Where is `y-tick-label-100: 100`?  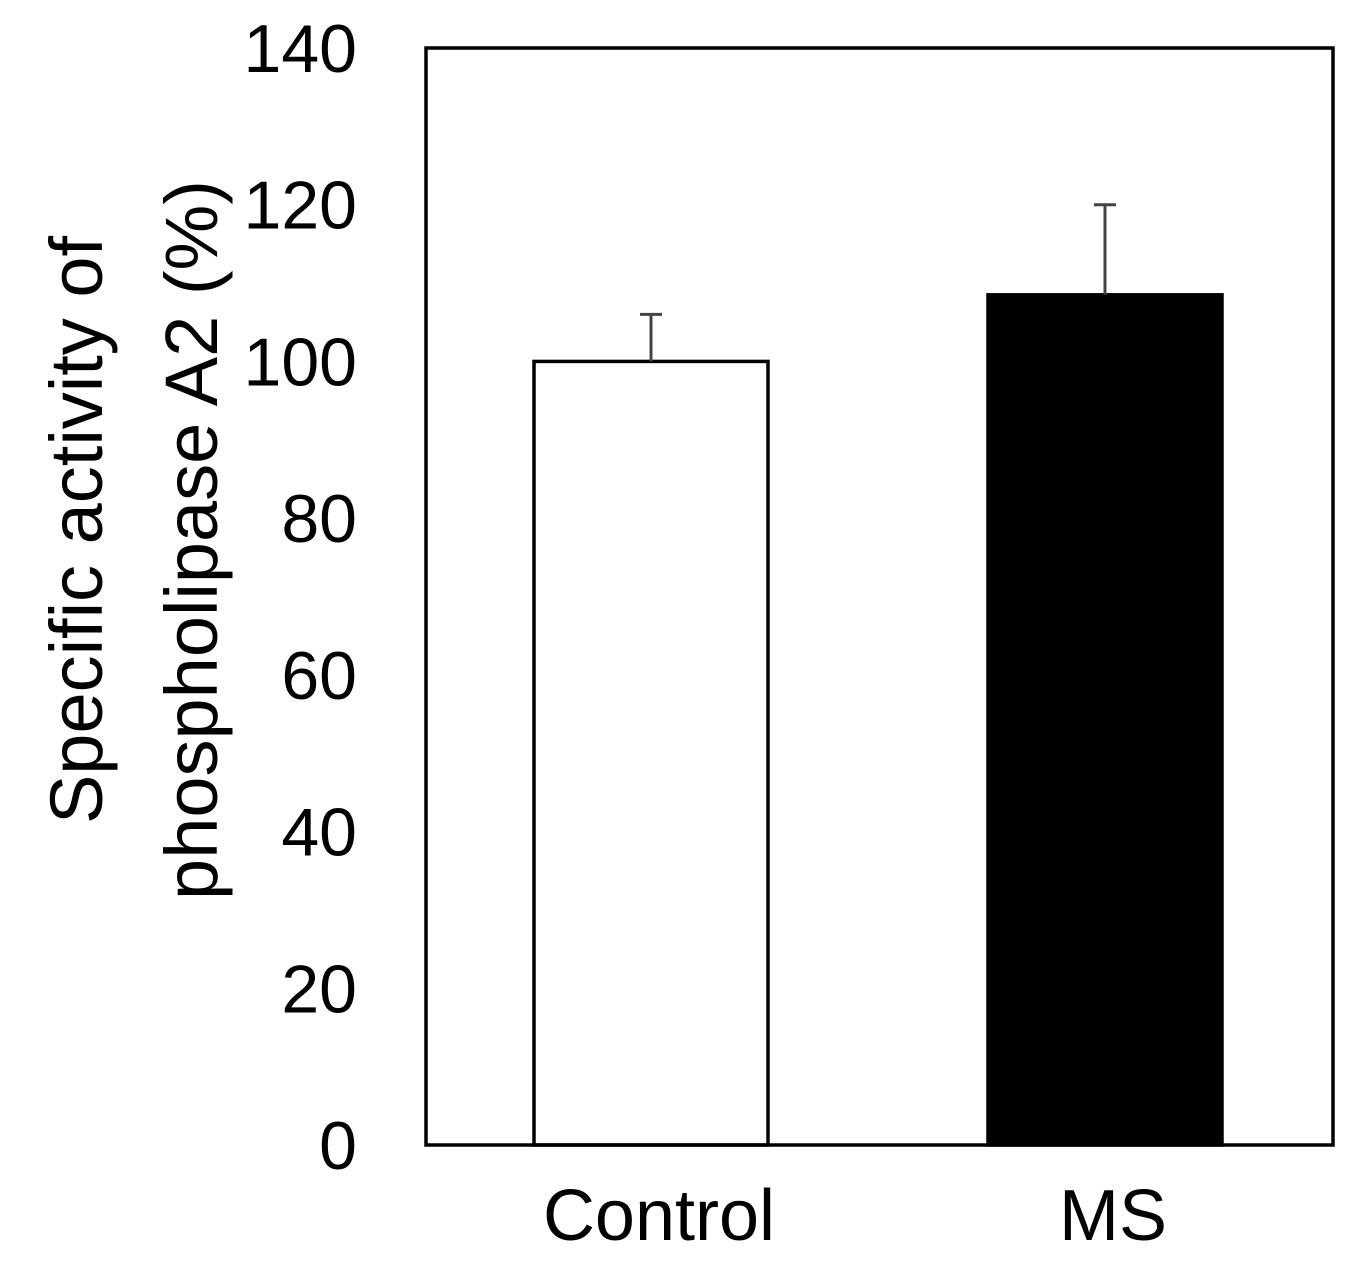
y-tick-label-100: 100 is located at coordinates (300, 362).